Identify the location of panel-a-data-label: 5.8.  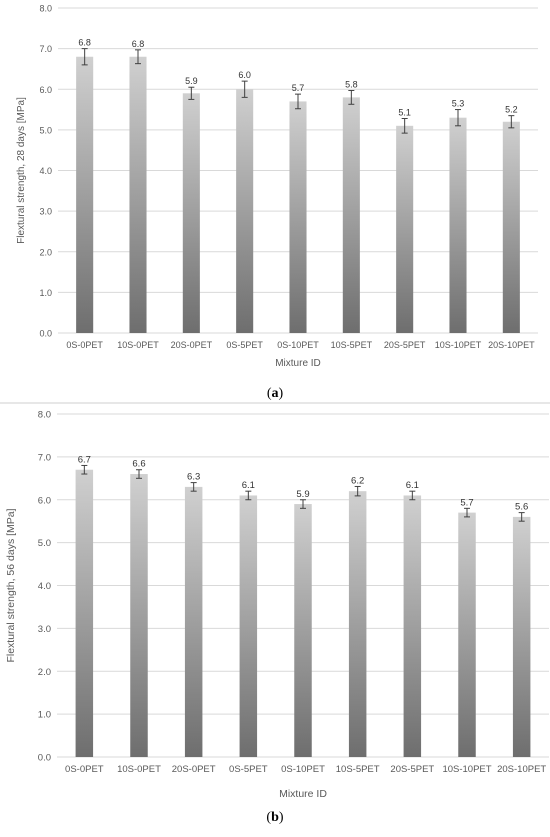
(351, 84).